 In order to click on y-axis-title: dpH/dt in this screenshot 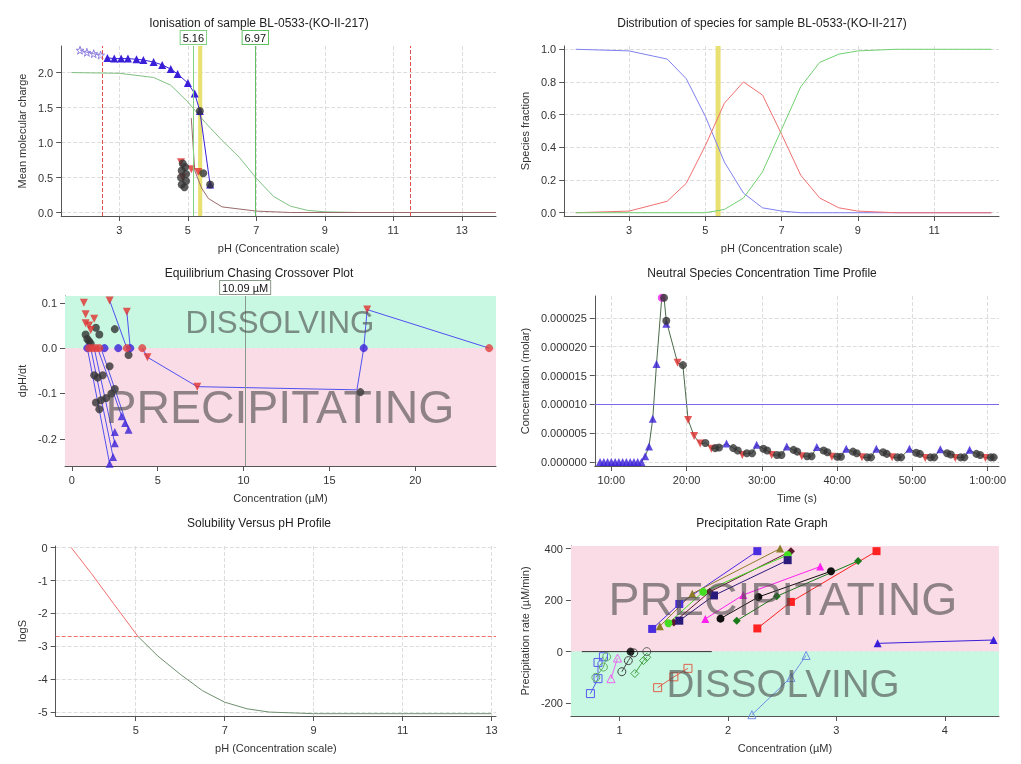, I will do `click(21, 381)`.